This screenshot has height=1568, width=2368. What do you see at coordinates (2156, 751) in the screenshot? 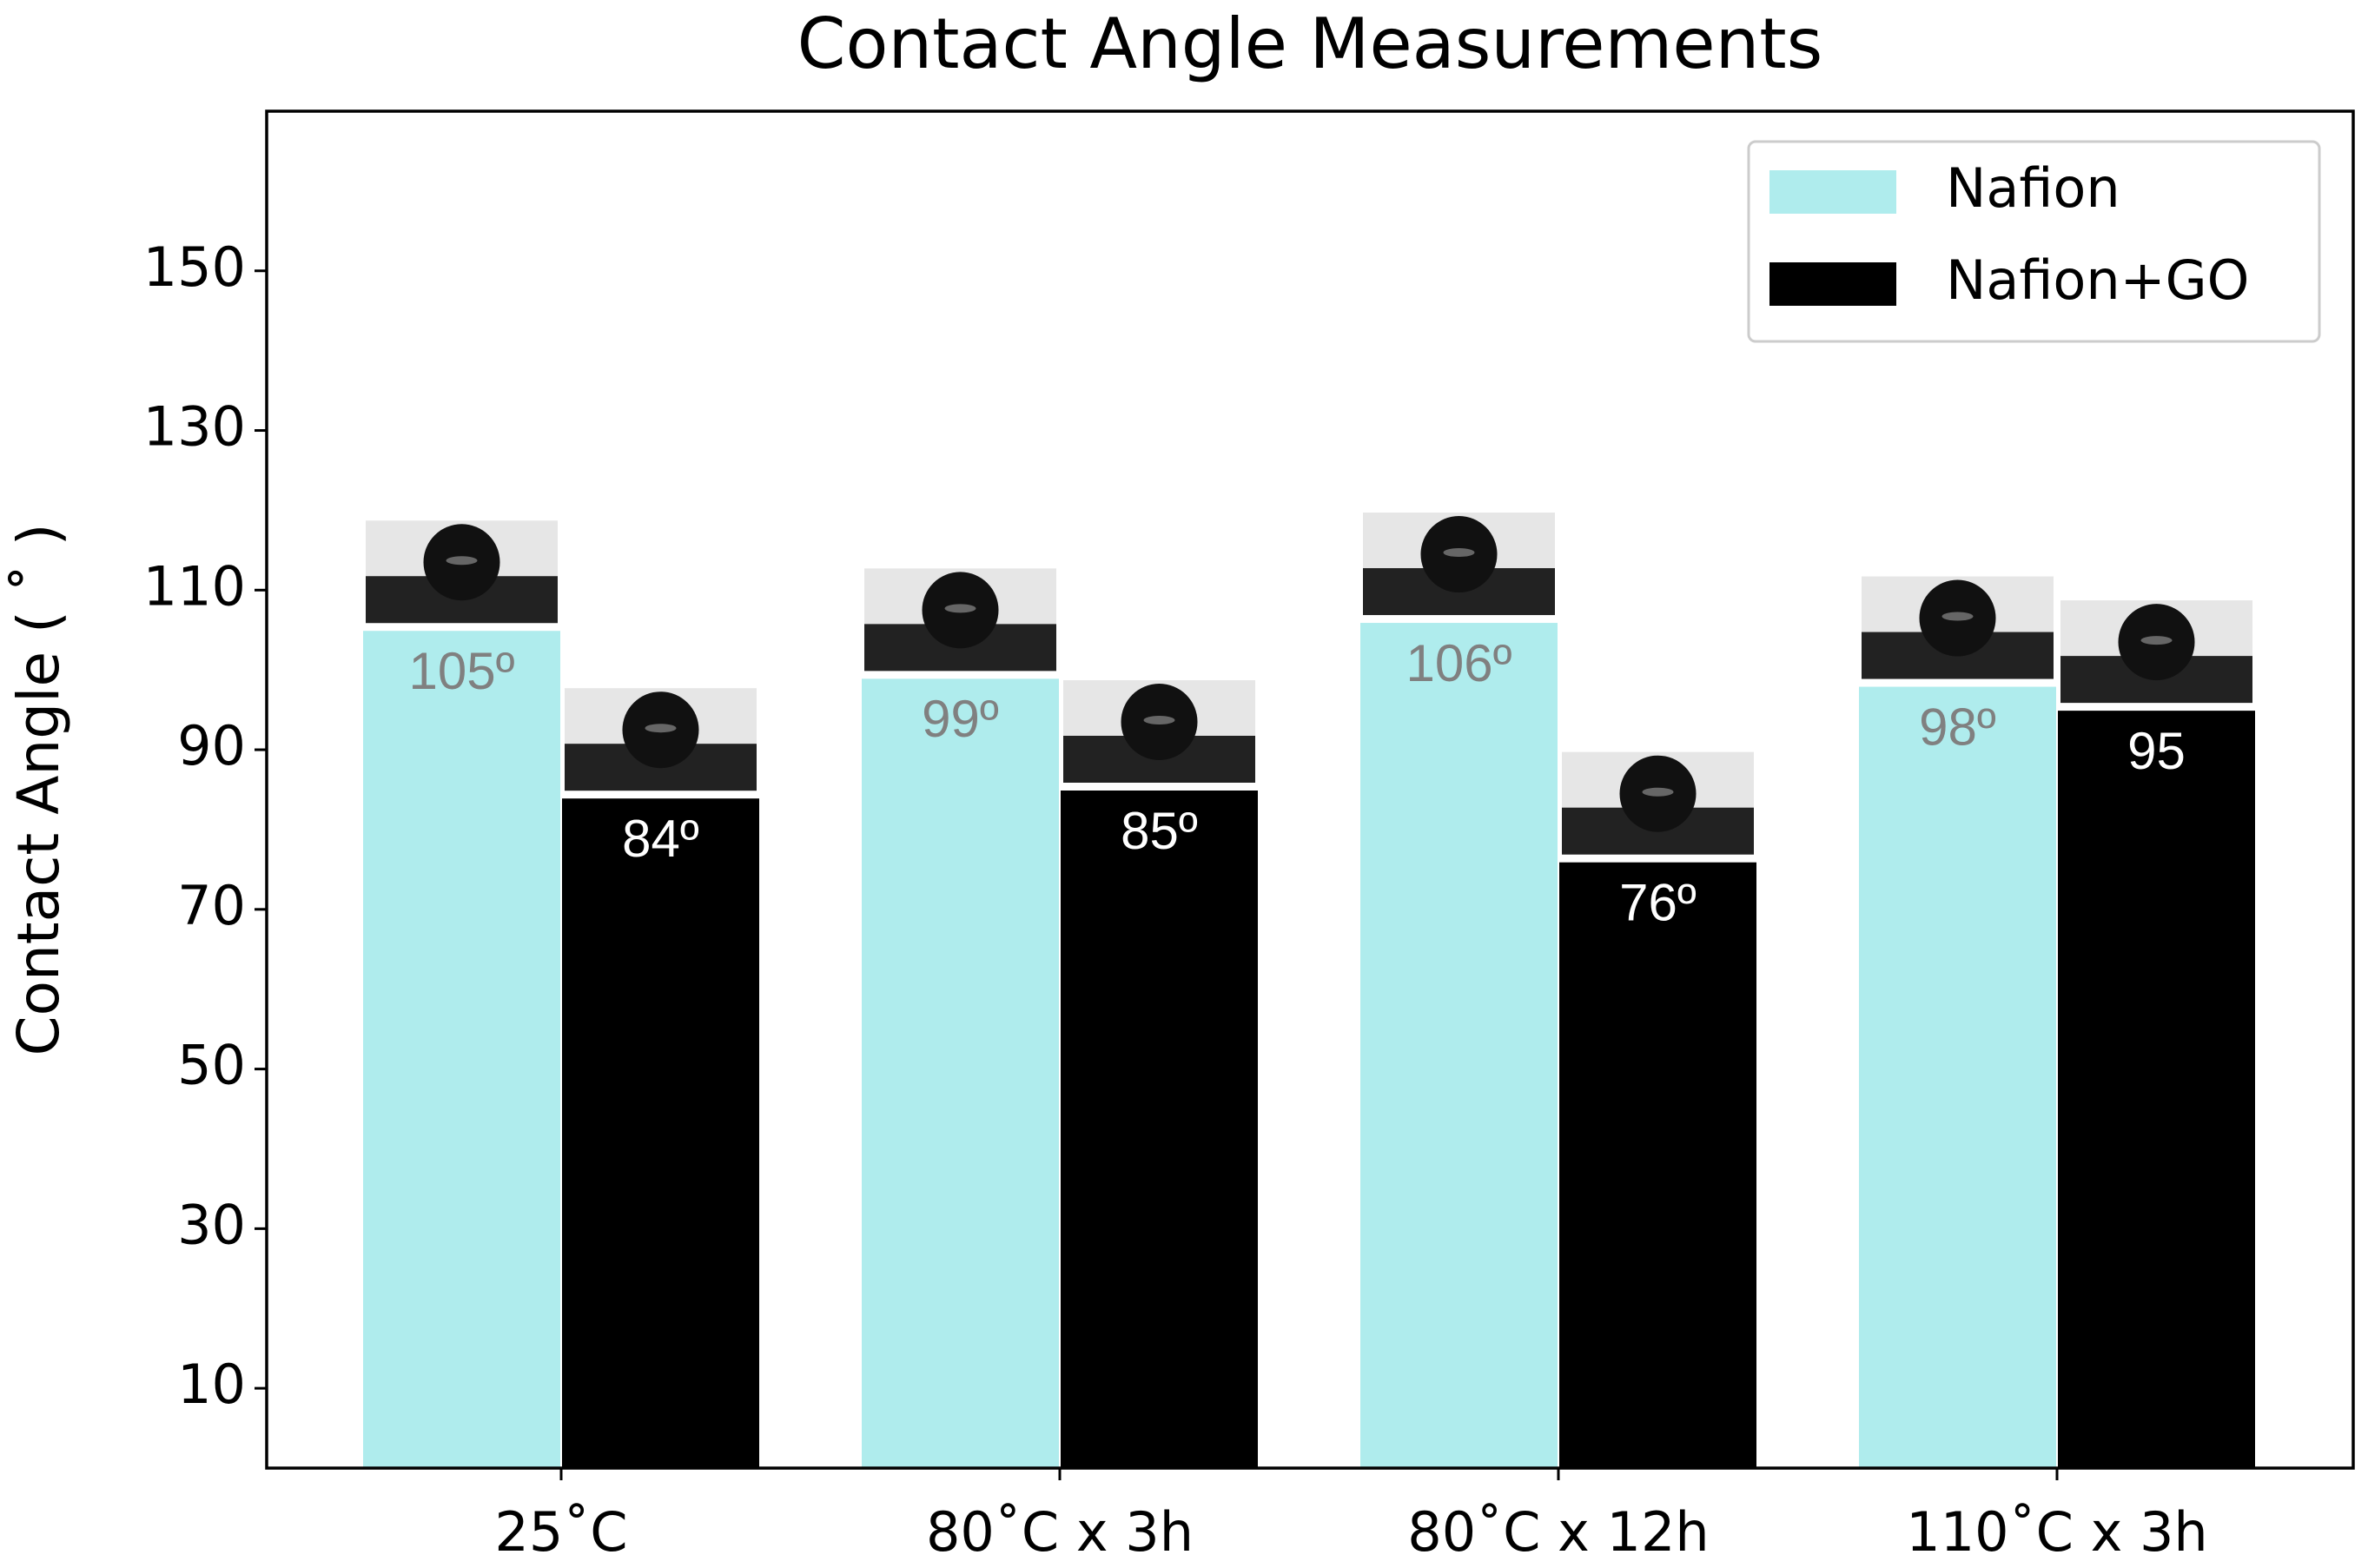
I see `value-label: 95` at bounding box center [2156, 751].